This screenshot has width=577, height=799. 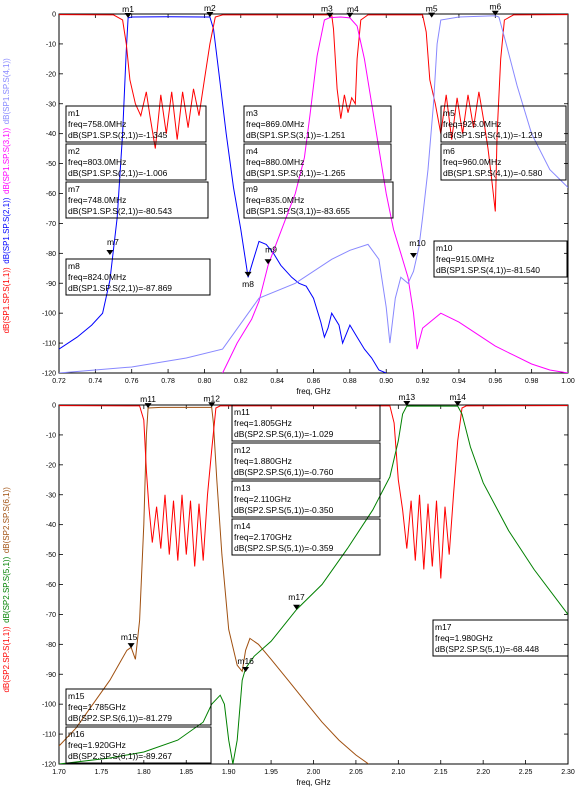 I want to click on readout-line: m2, so click(x=74, y=151).